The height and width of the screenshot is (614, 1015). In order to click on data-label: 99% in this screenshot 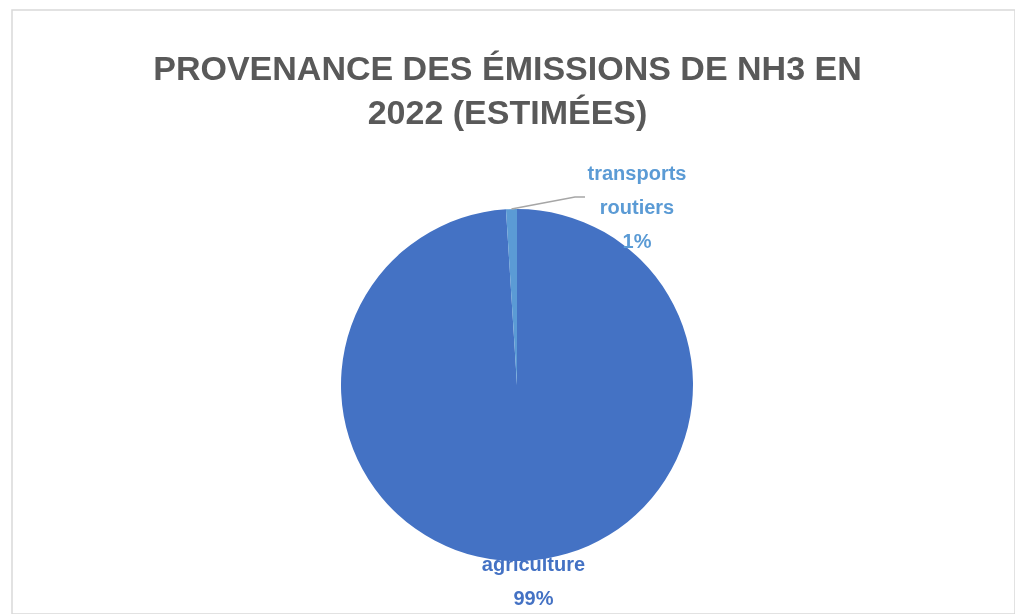, I will do `click(533, 597)`.